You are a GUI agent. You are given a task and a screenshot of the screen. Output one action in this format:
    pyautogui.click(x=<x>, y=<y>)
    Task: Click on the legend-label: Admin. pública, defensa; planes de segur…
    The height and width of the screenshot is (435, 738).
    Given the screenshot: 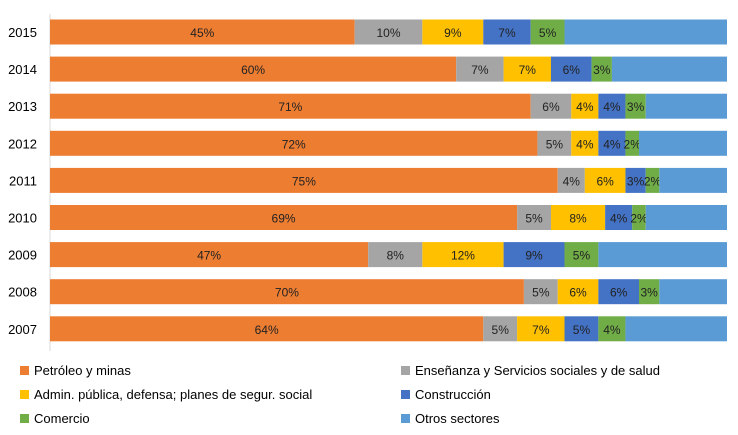 What is the action you would take?
    pyautogui.click(x=173, y=394)
    